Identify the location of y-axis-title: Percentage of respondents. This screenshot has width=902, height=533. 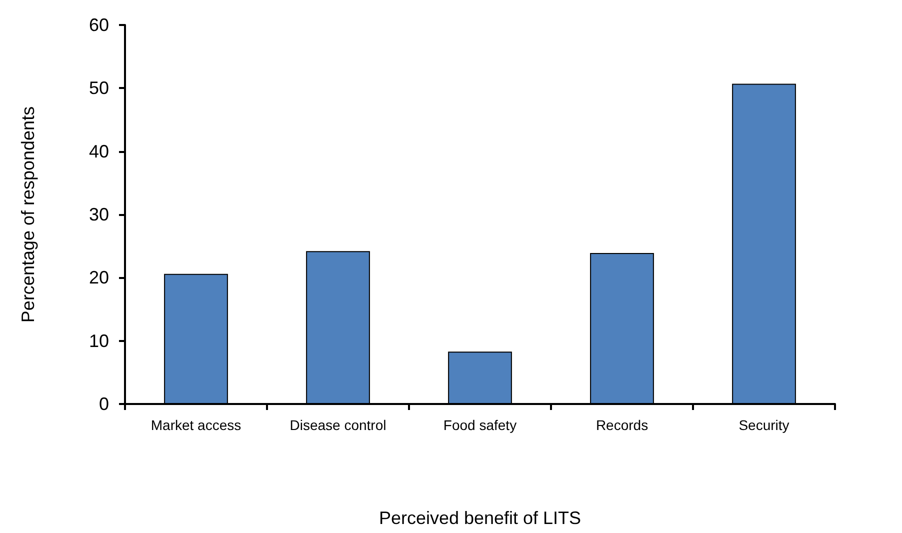
(28, 214).